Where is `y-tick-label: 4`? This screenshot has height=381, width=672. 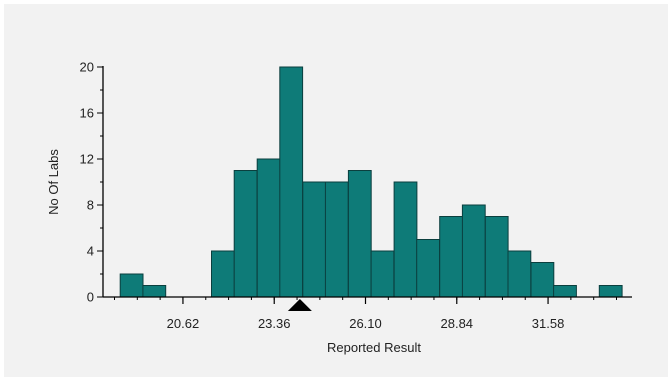
y-tick-label: 4 is located at coordinates (90, 251).